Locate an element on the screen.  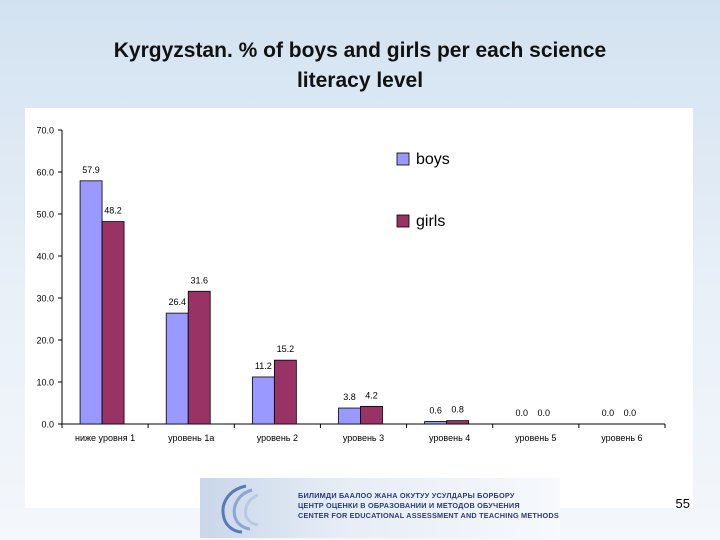
y-tick-label: 70.0 is located at coordinates (45, 131).